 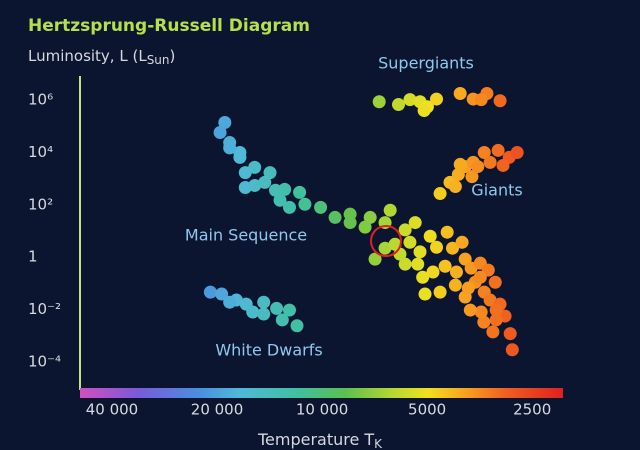 I want to click on y-label-sub: Sun, so click(x=158, y=60).